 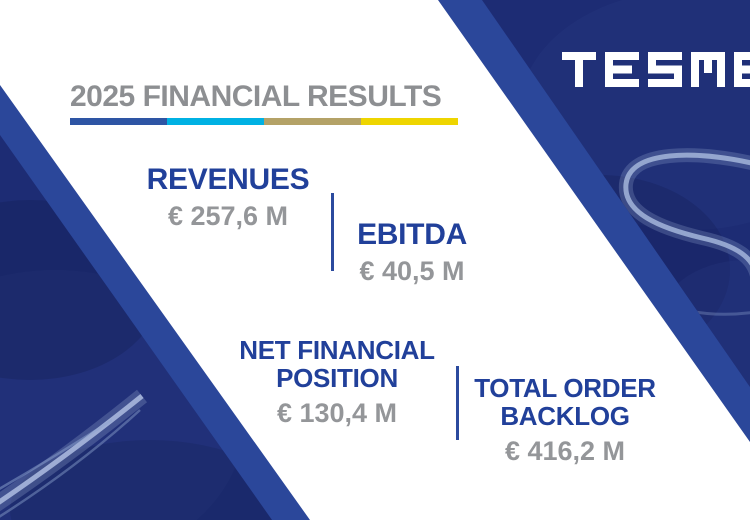 I want to click on metric-total-order-backlog: TOTAL ORDER BACKLOG € 416,2 M, so click(x=565, y=420).